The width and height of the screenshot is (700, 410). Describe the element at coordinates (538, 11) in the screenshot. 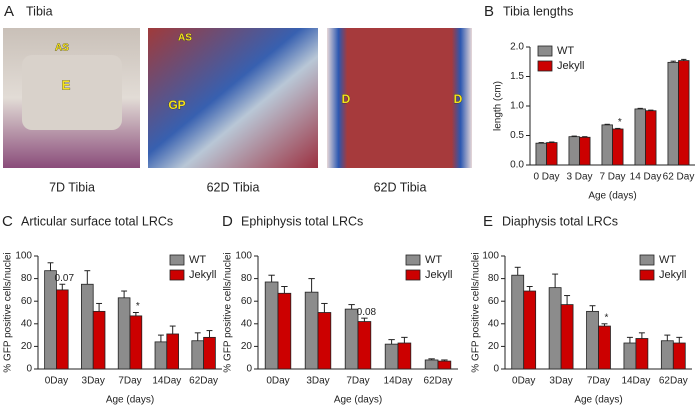

I see `panel-title: Tibia lengths` at that location.